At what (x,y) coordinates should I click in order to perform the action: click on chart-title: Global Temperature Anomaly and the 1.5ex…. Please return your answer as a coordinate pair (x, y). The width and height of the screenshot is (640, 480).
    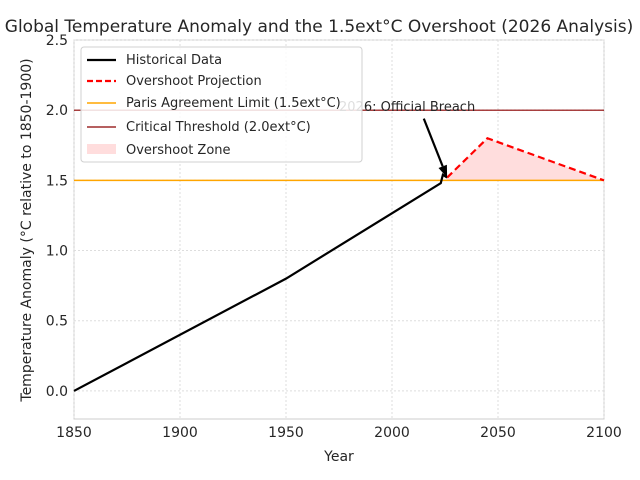
    Looking at the image, I should click on (319, 27).